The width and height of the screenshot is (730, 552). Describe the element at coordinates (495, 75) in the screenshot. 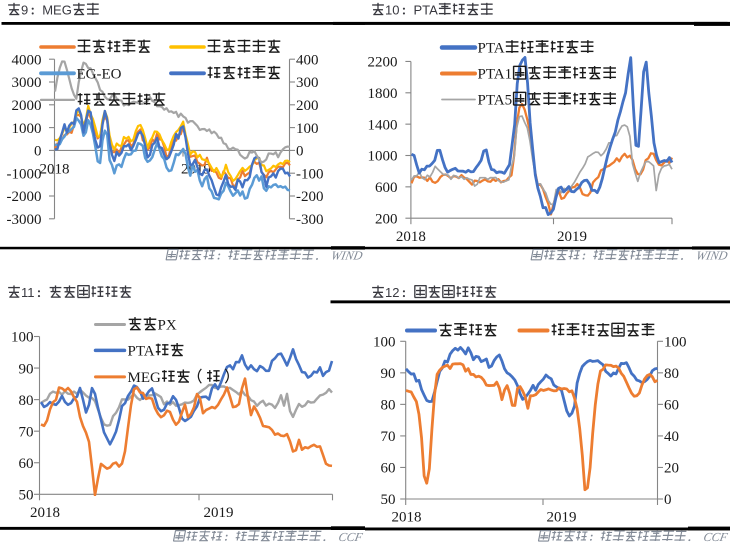

I see `svg-text: PTA1` at that location.